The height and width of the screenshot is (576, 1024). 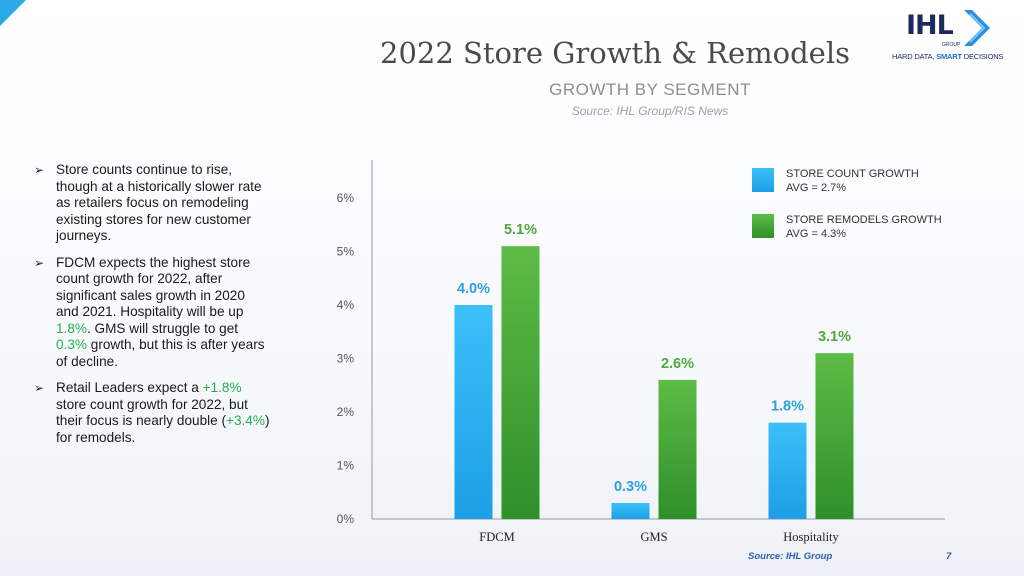 What do you see at coordinates (346, 305) in the screenshot?
I see `y-tick-label: 4%` at bounding box center [346, 305].